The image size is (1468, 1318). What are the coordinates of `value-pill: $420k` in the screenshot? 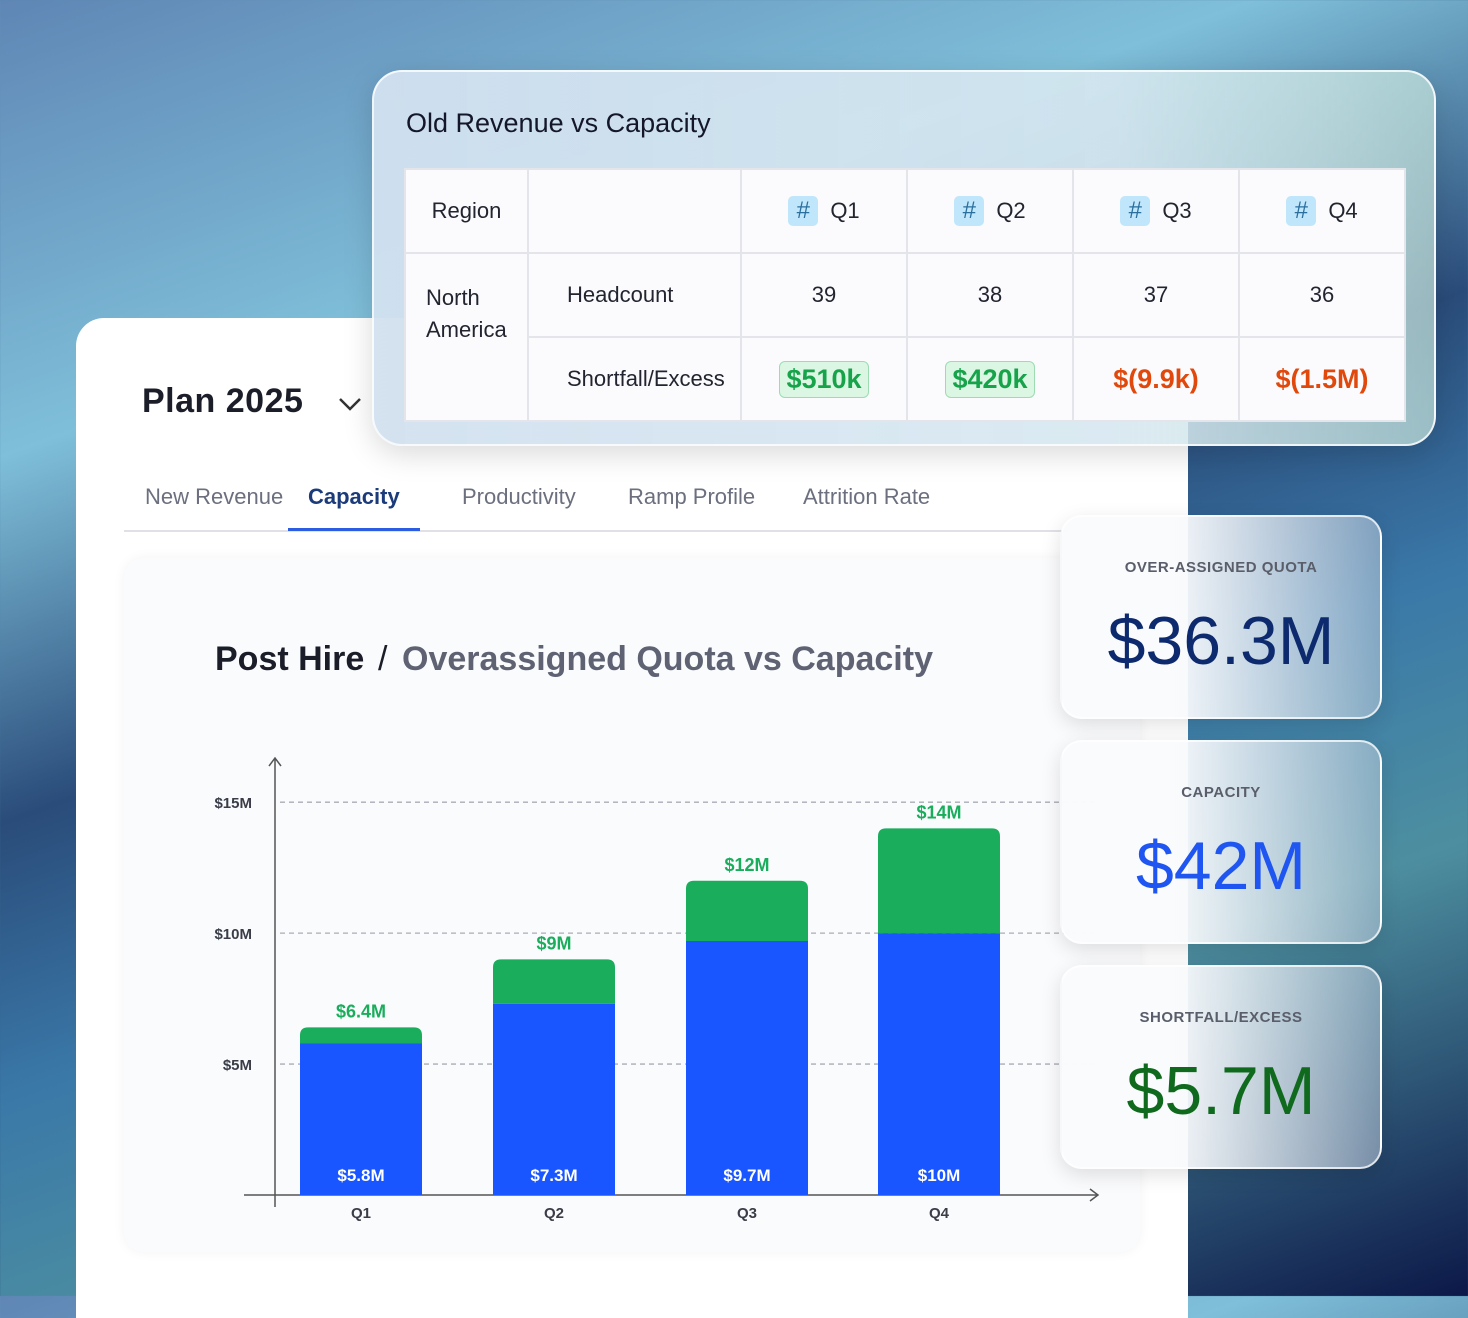 It's located at (990, 379).